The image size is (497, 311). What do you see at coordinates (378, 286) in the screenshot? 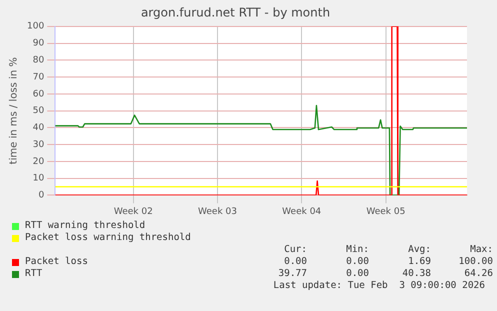
I see `text: Last update: Tue Feb 3 09:00:00 2026` at bounding box center [378, 286].